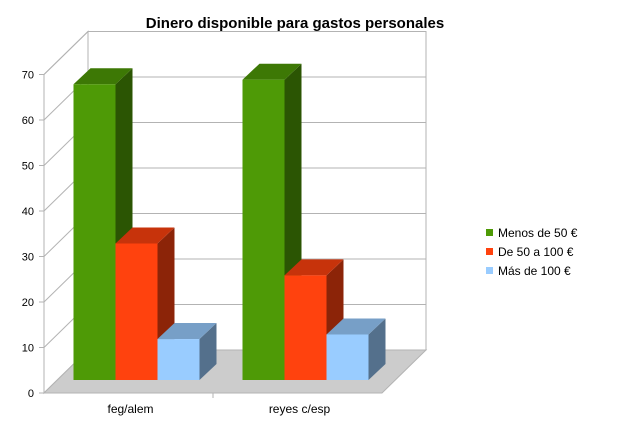 The width and height of the screenshot is (640, 445). I want to click on legend: Menos de 50 € De 50 a 100 € Más de 100 €, so click(531, 251).